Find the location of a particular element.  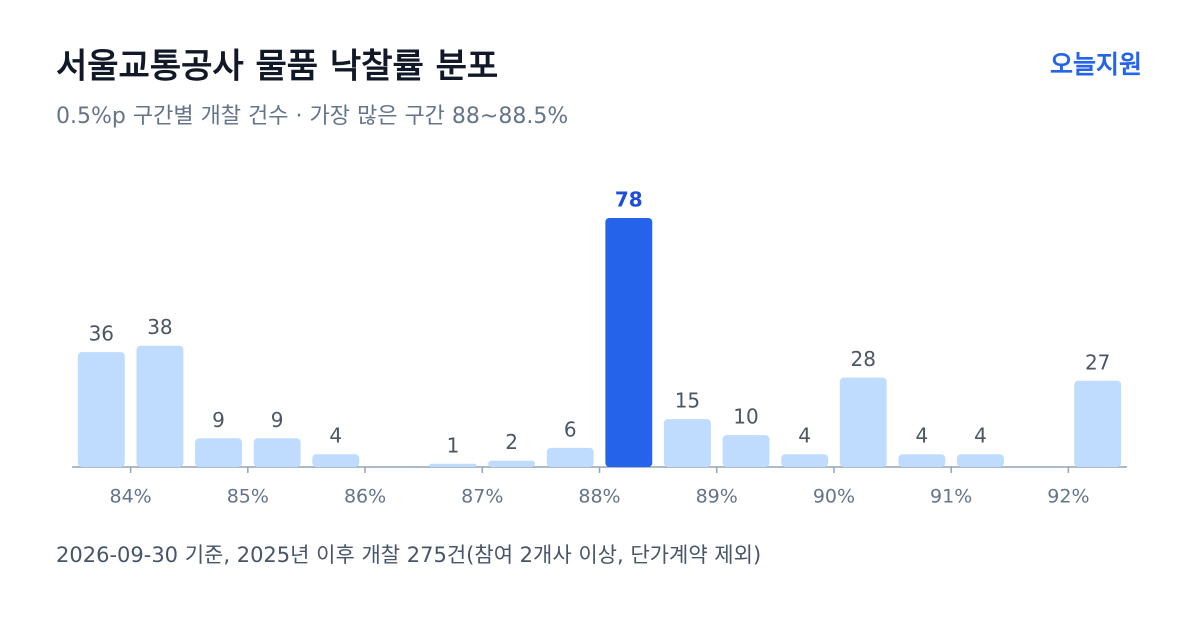

x-tick-label: 90% is located at coordinates (834, 497).